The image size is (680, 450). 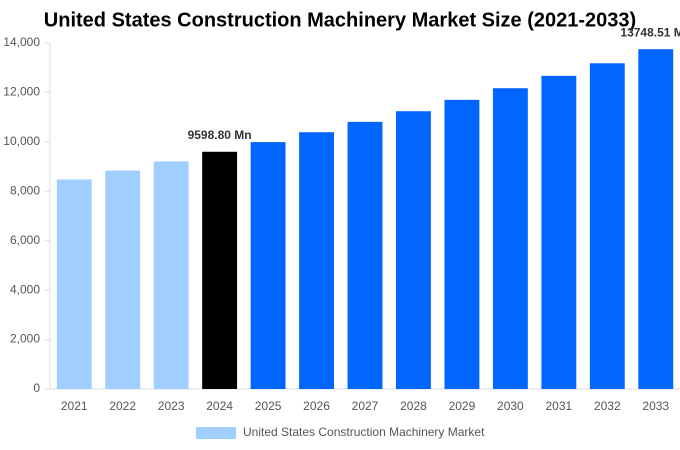 I want to click on x-tick-label: 2025, so click(x=268, y=406).